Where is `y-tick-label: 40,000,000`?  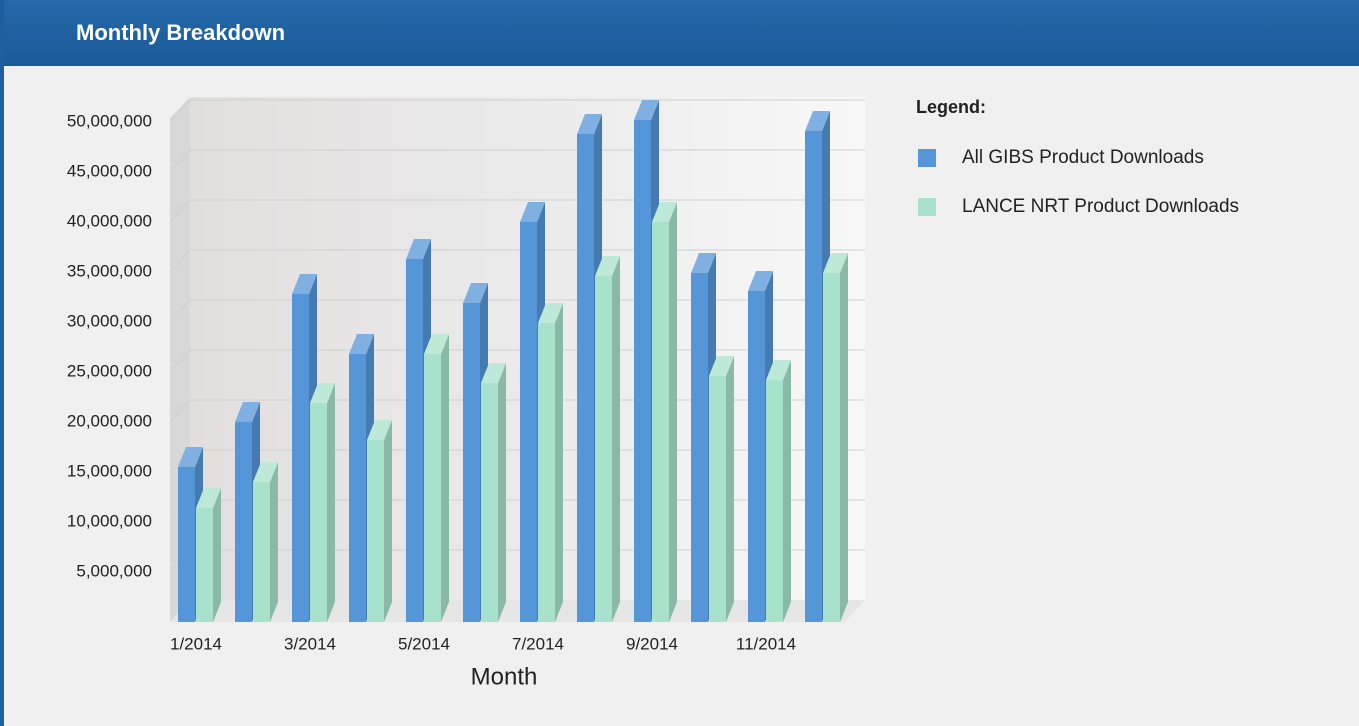 y-tick-label: 40,000,000 is located at coordinates (109, 220).